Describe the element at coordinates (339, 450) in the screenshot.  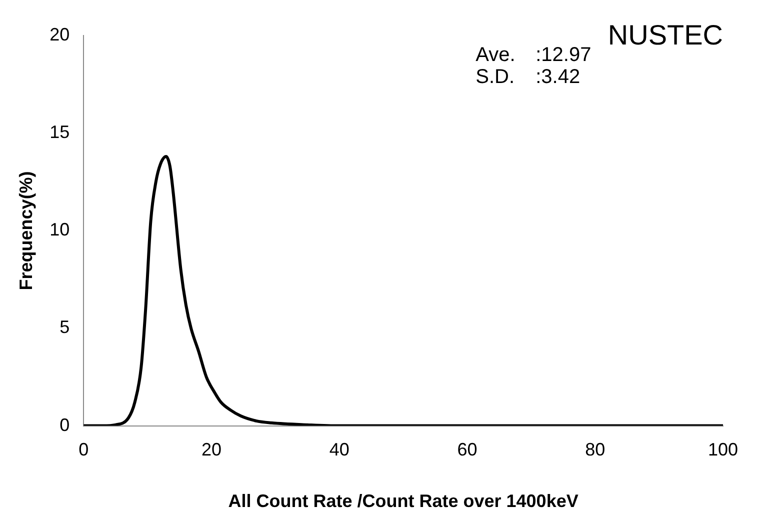
I see `x-tick-label: 40` at that location.